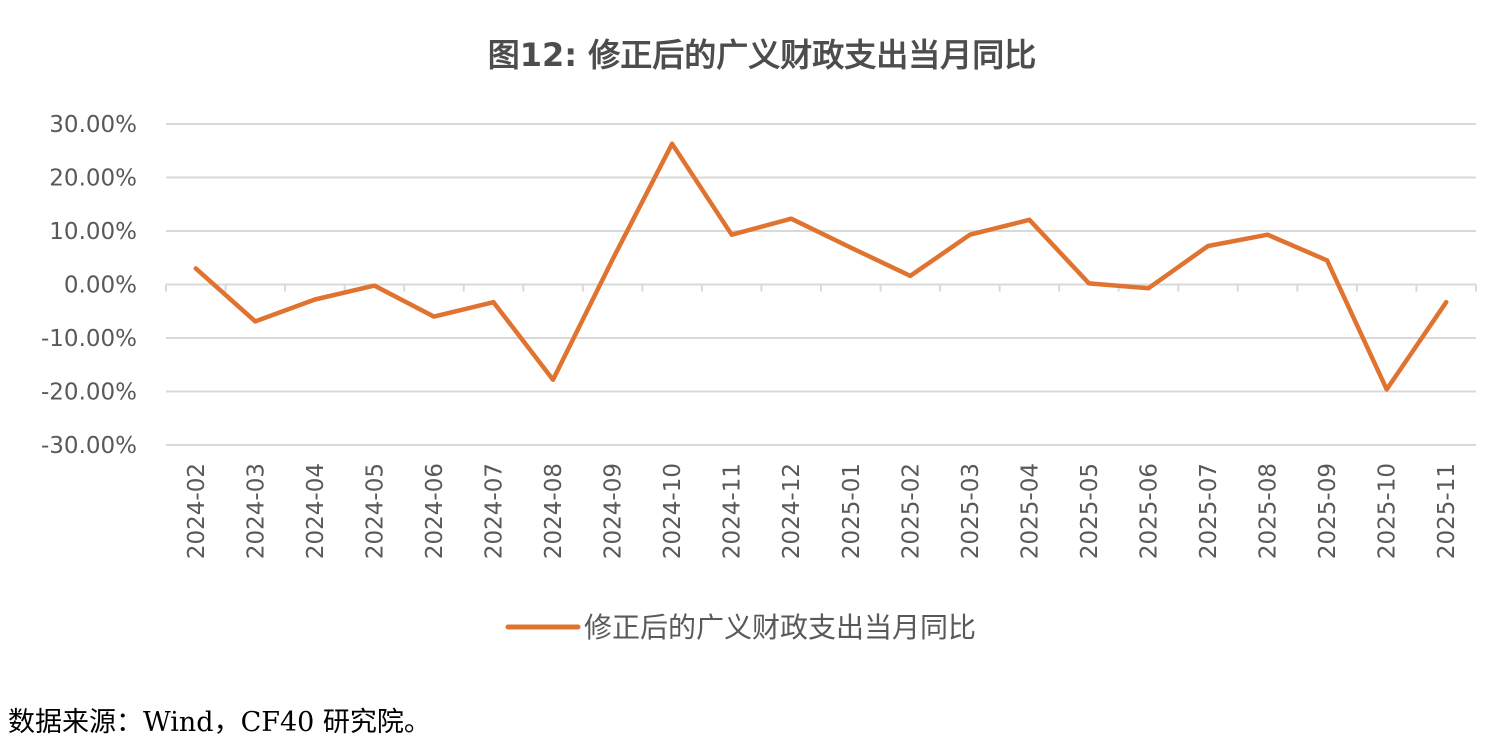 The image size is (1494, 746). What do you see at coordinates (554, 511) in the screenshot?
I see `x-tick-label: 2024-08` at bounding box center [554, 511].